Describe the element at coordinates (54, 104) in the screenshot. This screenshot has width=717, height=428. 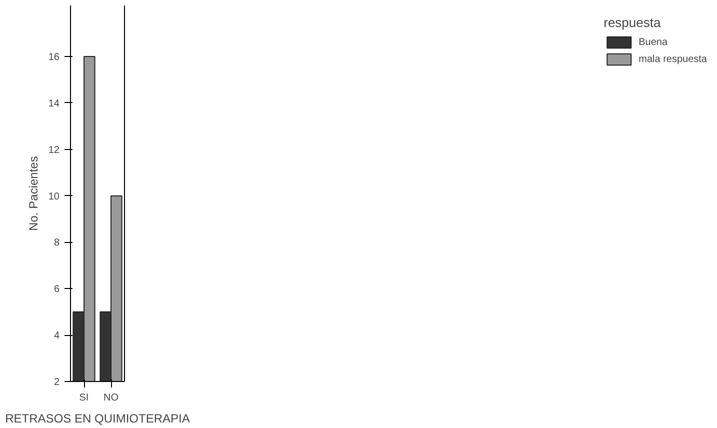
I see `y-tick-label: 14` at that location.